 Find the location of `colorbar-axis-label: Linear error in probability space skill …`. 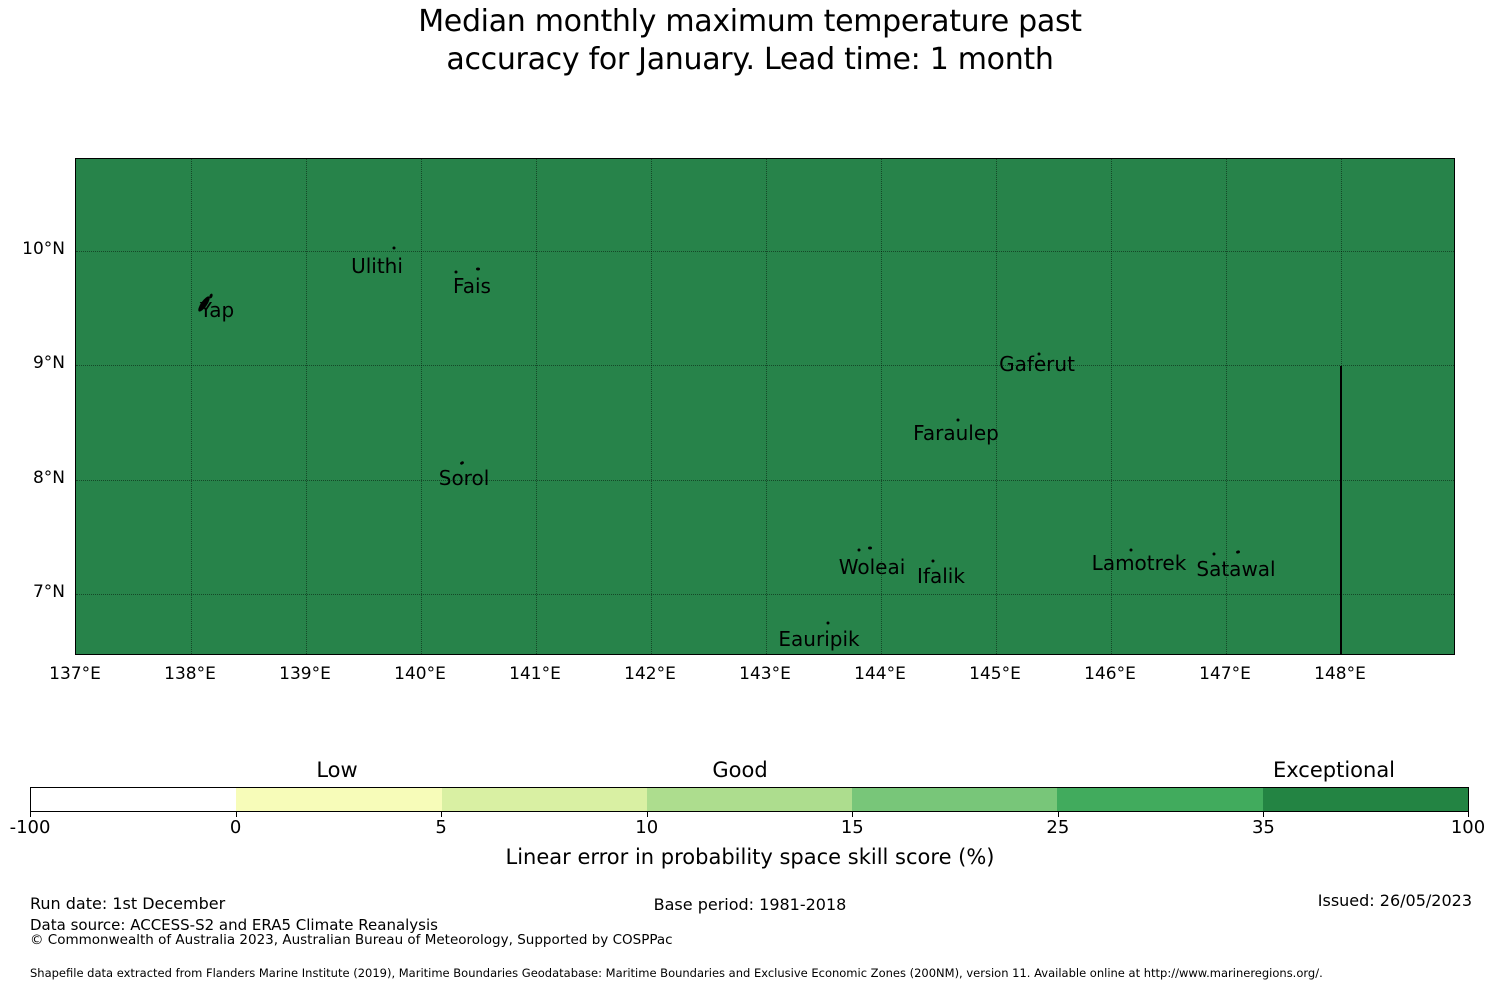

colorbar-axis-label: Linear error in probability space skill … is located at coordinates (750, 857).